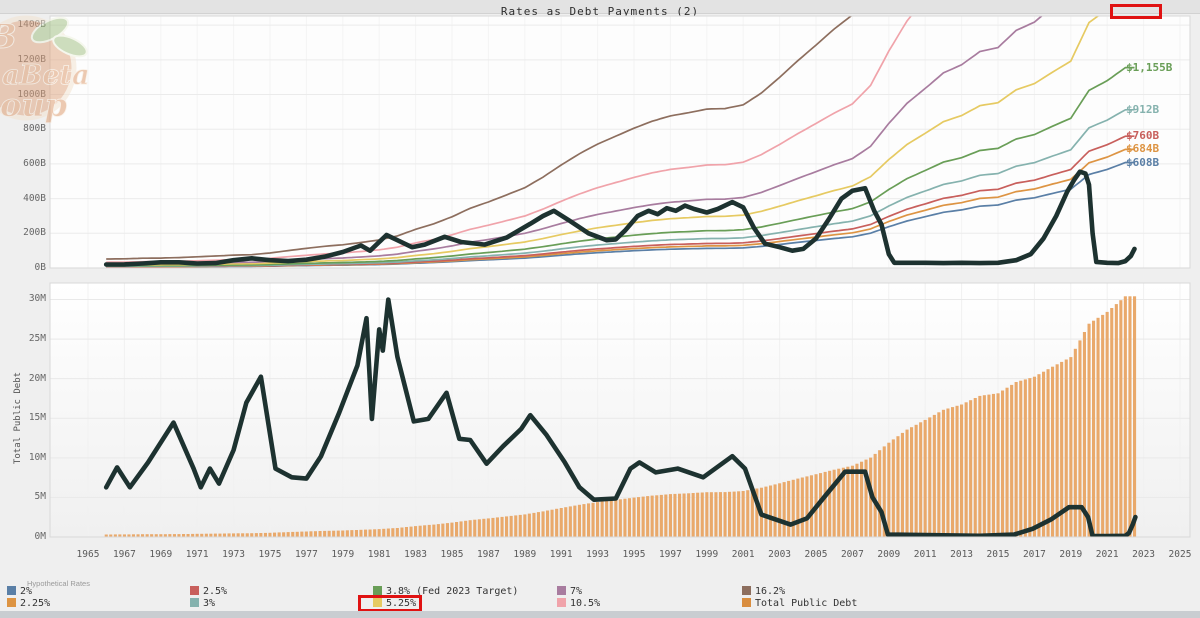 The image size is (1200, 618). I want to click on top-y-tick-label: 600B, so click(34, 163).